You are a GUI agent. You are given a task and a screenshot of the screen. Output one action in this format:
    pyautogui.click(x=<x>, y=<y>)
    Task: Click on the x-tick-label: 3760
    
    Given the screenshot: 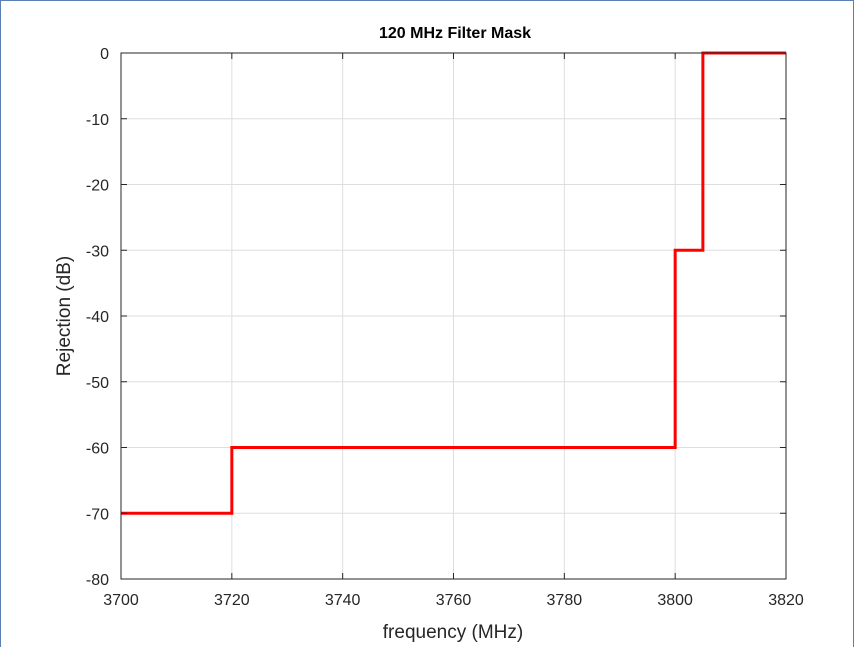 What is the action you would take?
    pyautogui.click(x=454, y=600)
    